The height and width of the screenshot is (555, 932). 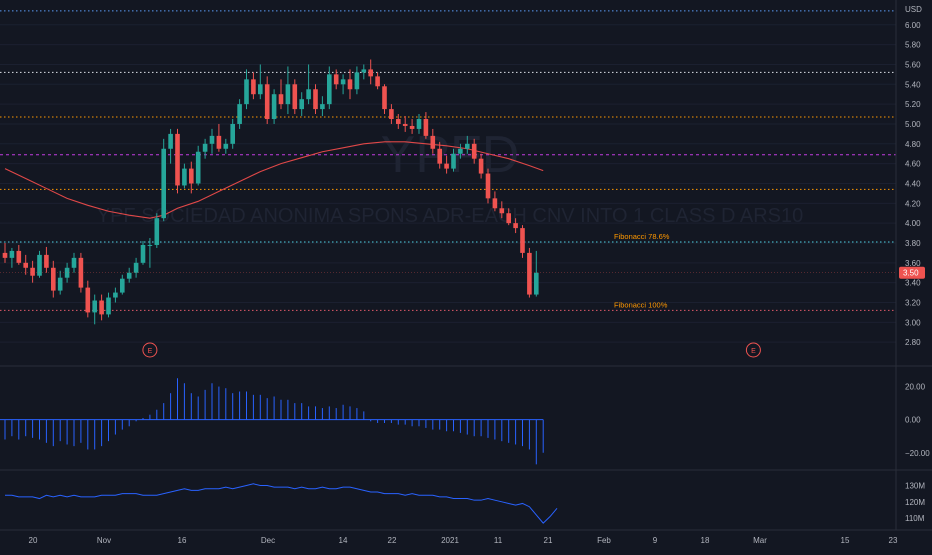 I want to click on moving-average-line, so click(x=274, y=180).